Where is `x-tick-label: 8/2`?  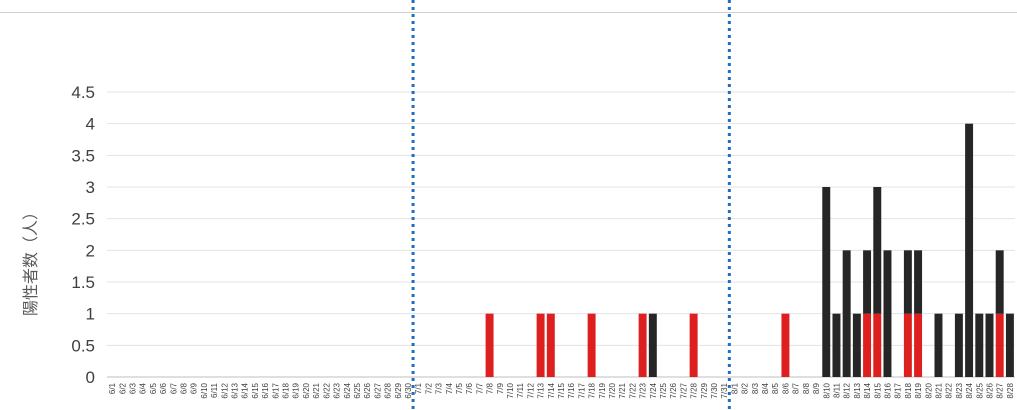 x-tick-label: 8/2 is located at coordinates (745, 388).